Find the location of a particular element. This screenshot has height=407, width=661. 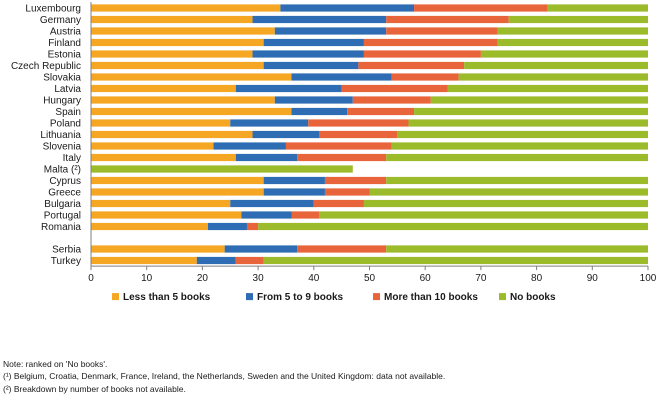

x-tick-label-0: 0 is located at coordinates (91, 278).